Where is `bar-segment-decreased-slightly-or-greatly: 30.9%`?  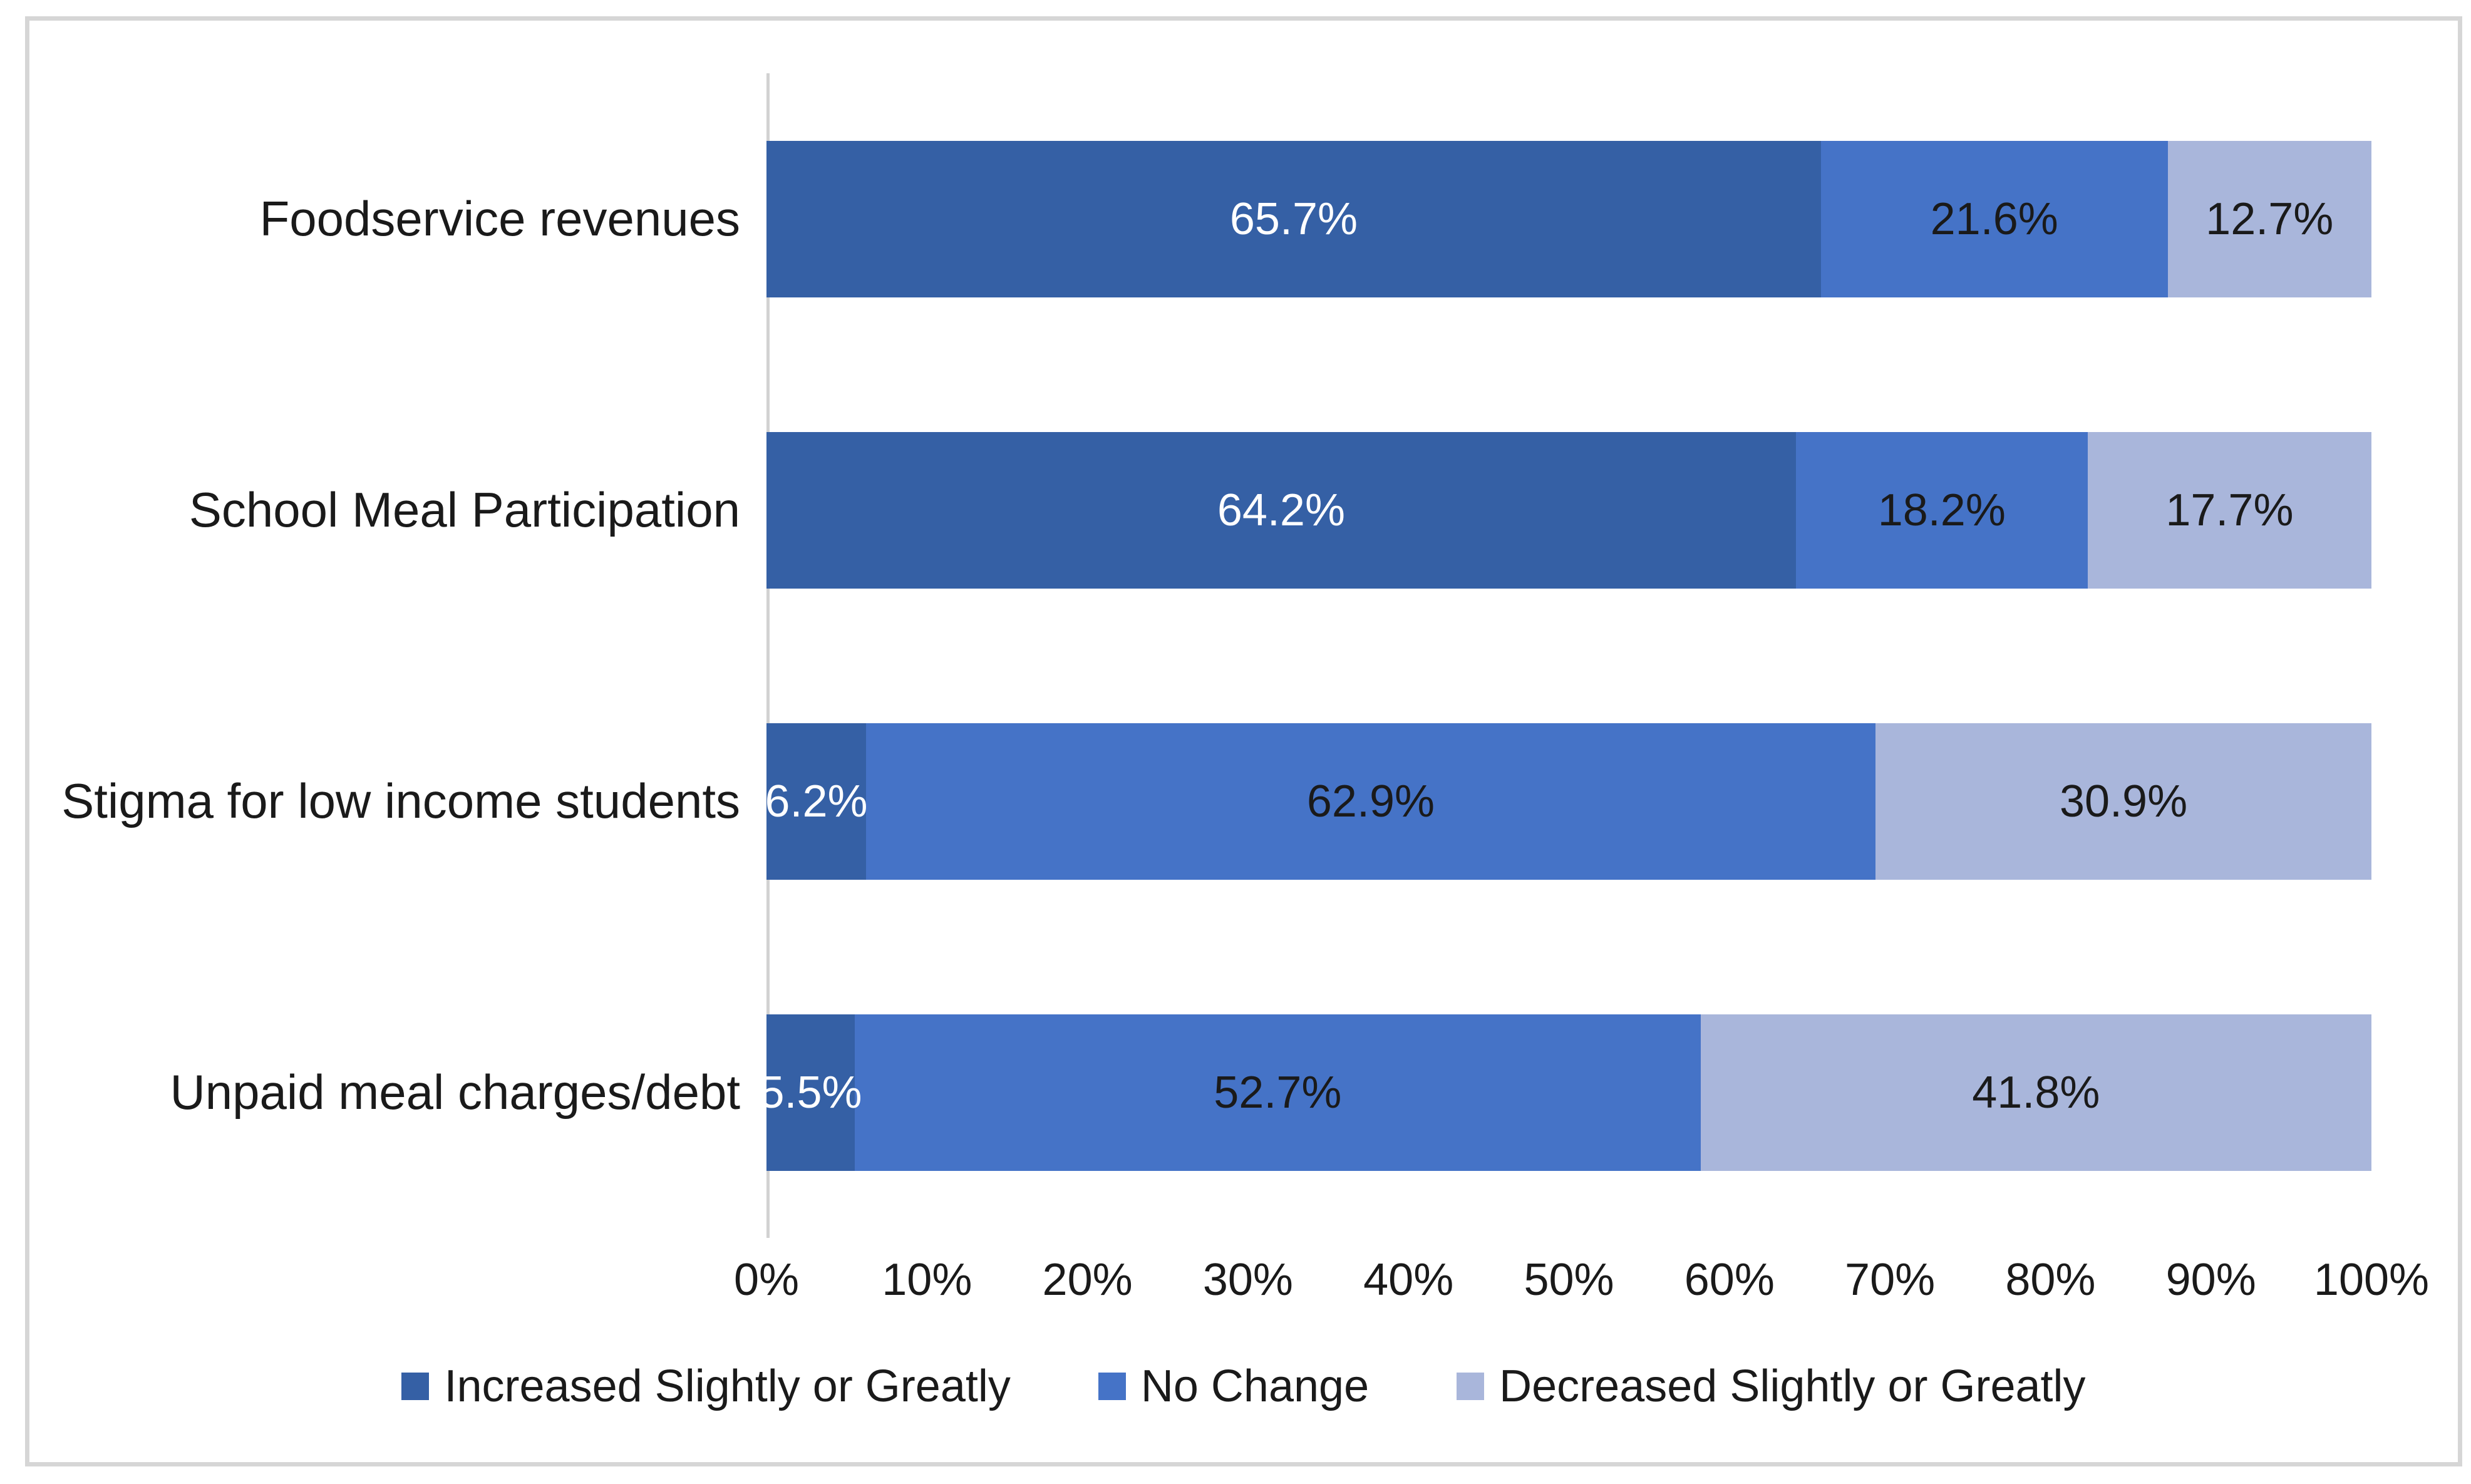 bar-segment-decreased-slightly-or-greatly: 30.9% is located at coordinates (2123, 801).